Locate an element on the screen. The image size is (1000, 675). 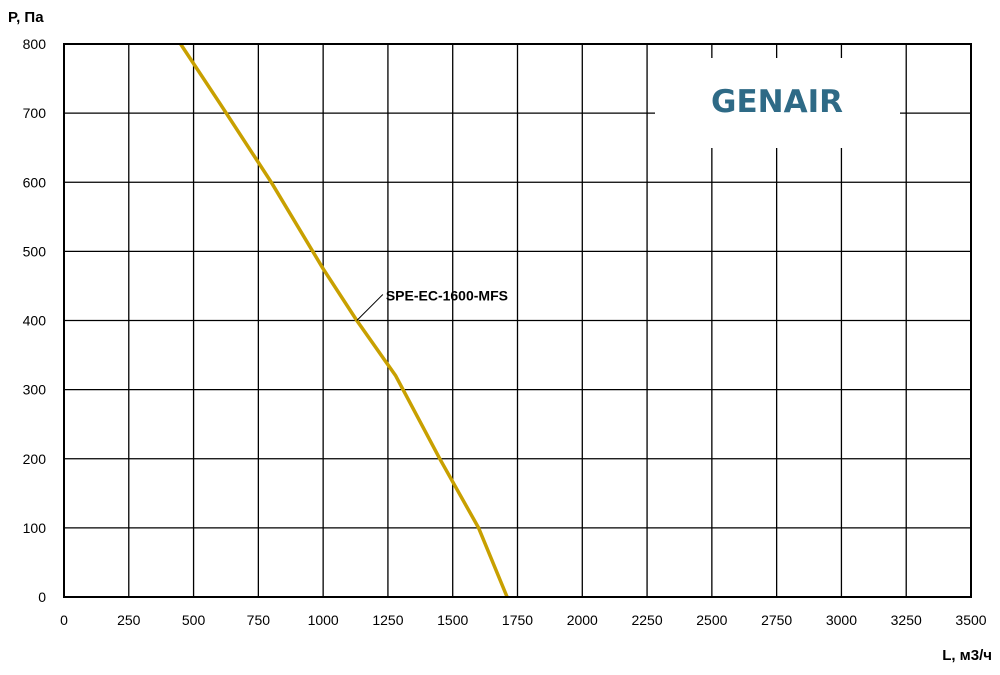
x-tick-label: 1750 is located at coordinates (517, 620).